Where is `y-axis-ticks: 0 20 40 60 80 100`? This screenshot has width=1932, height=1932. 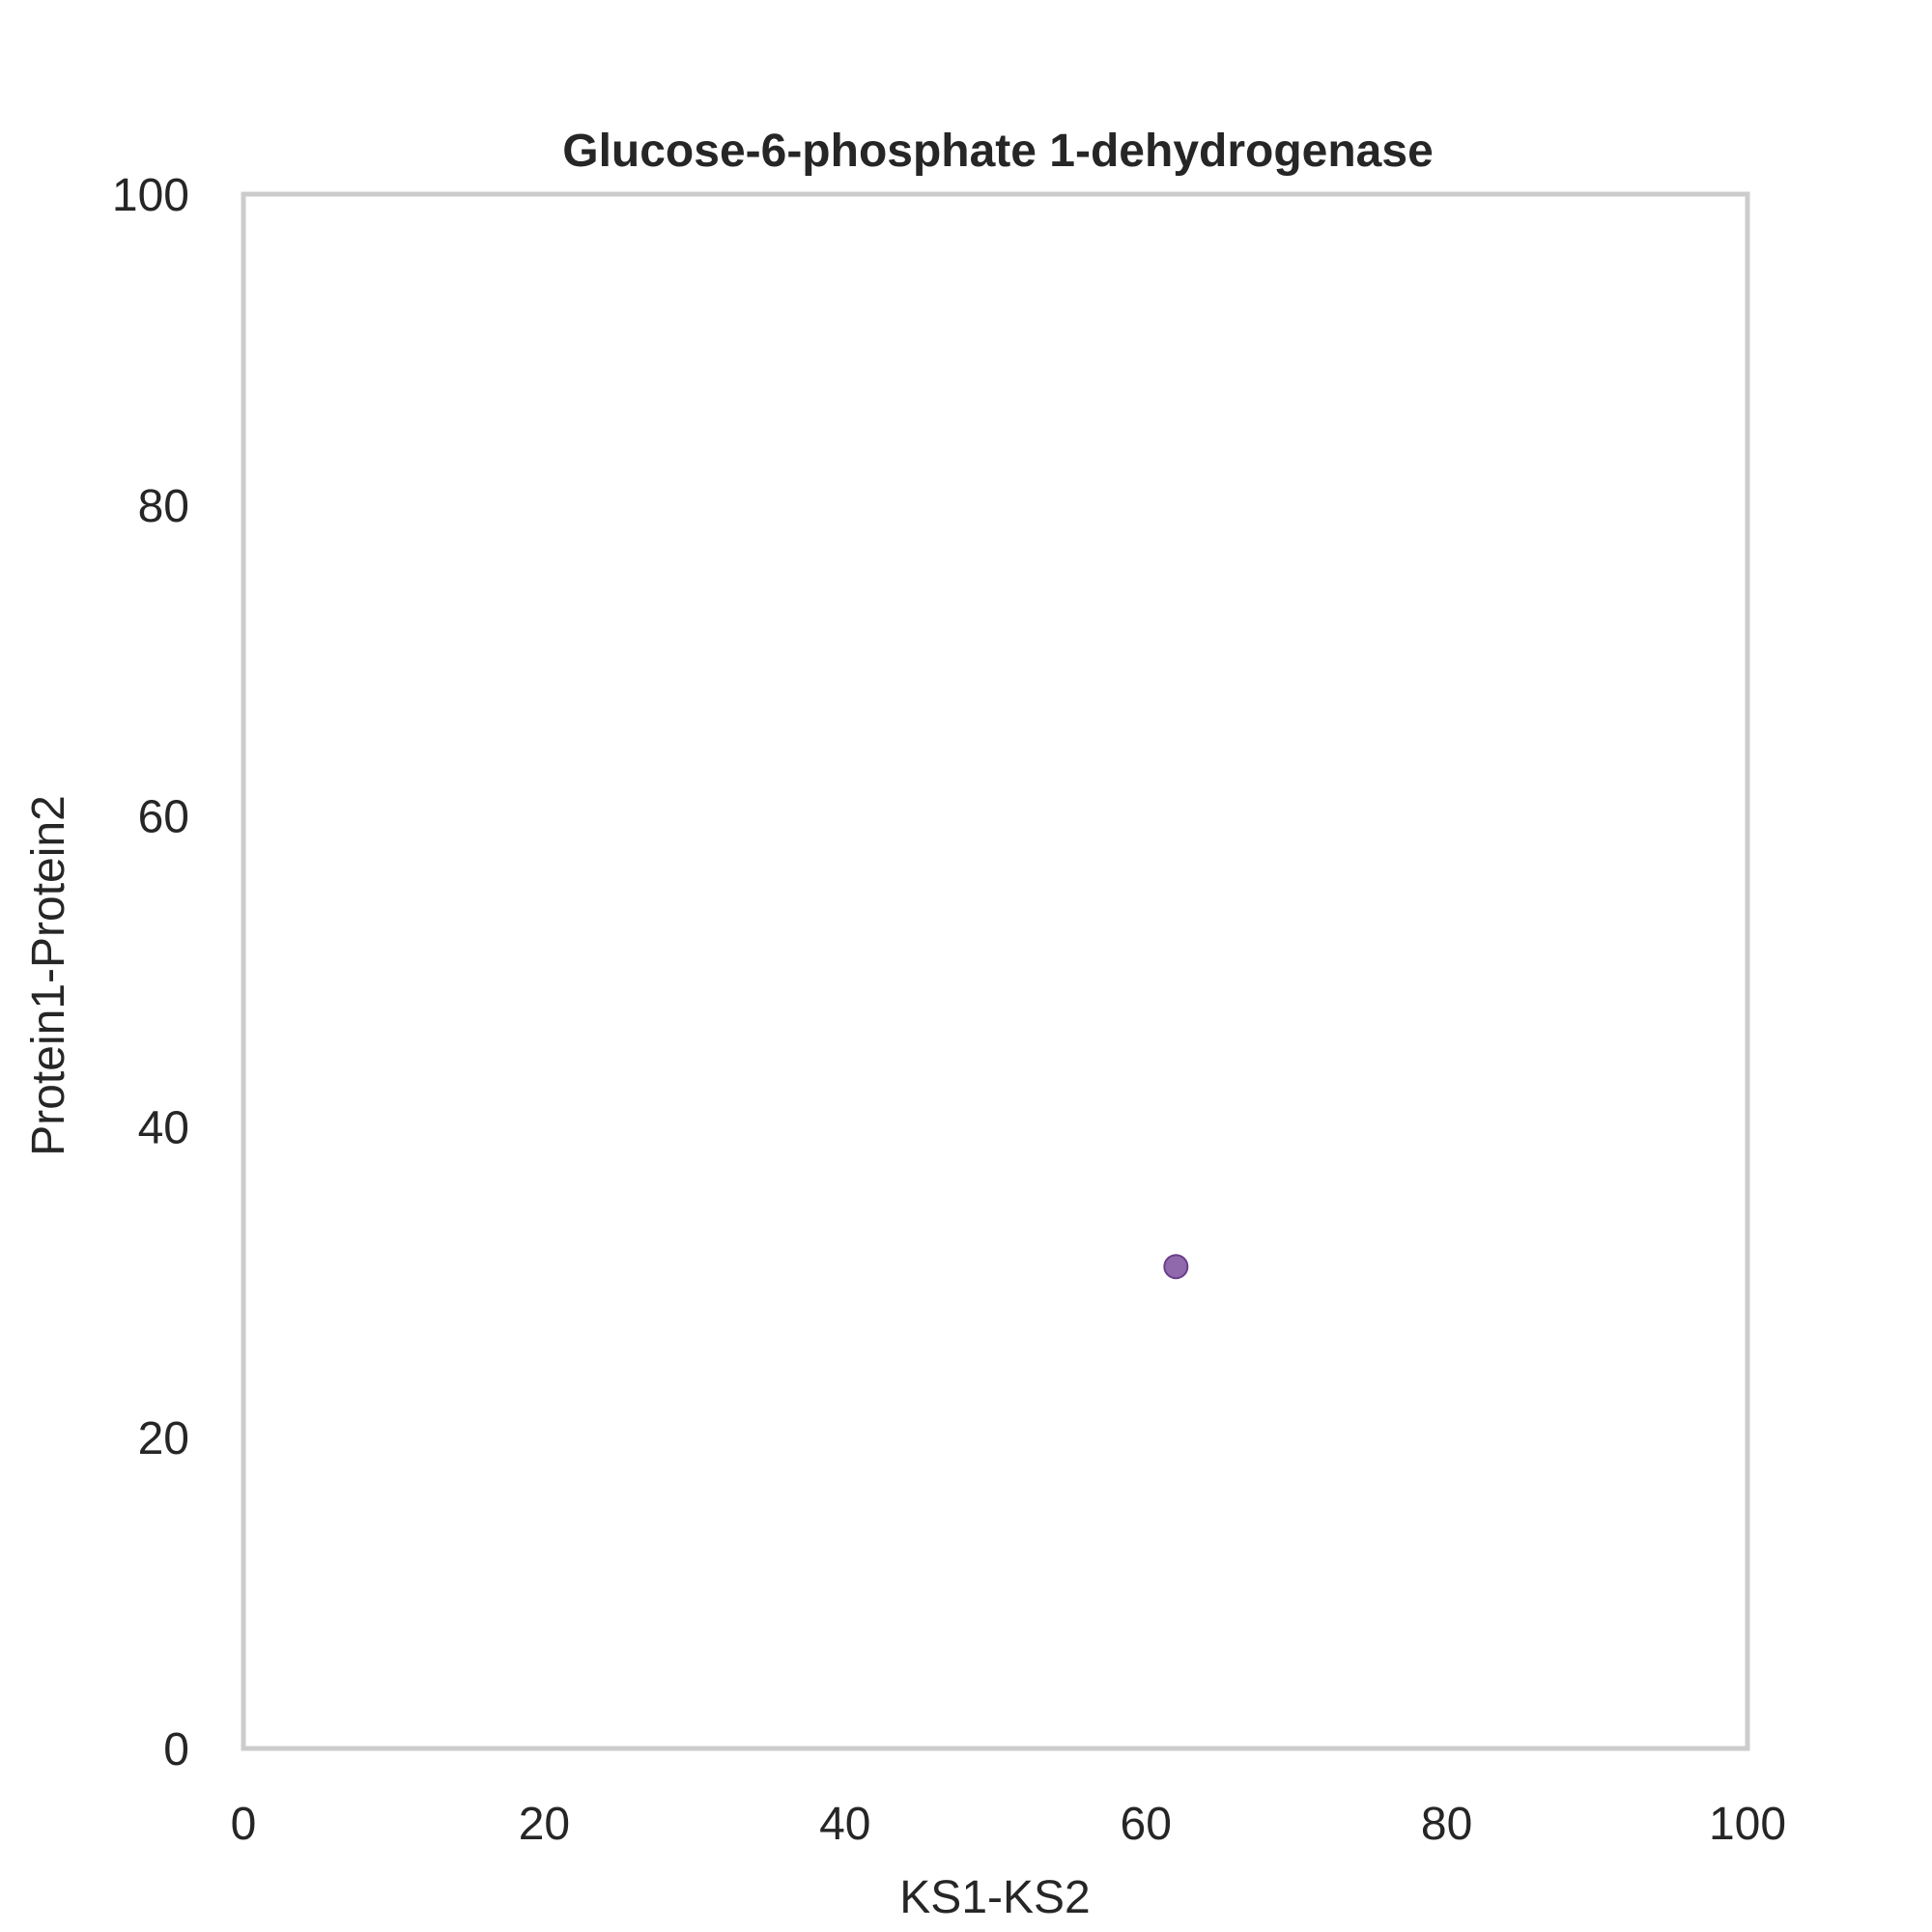 y-axis-ticks: 0 20 40 60 80 100 is located at coordinates (150, 973).